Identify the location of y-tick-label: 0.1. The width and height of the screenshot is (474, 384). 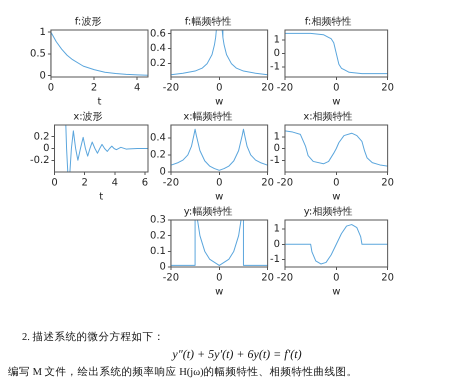
(158, 251).